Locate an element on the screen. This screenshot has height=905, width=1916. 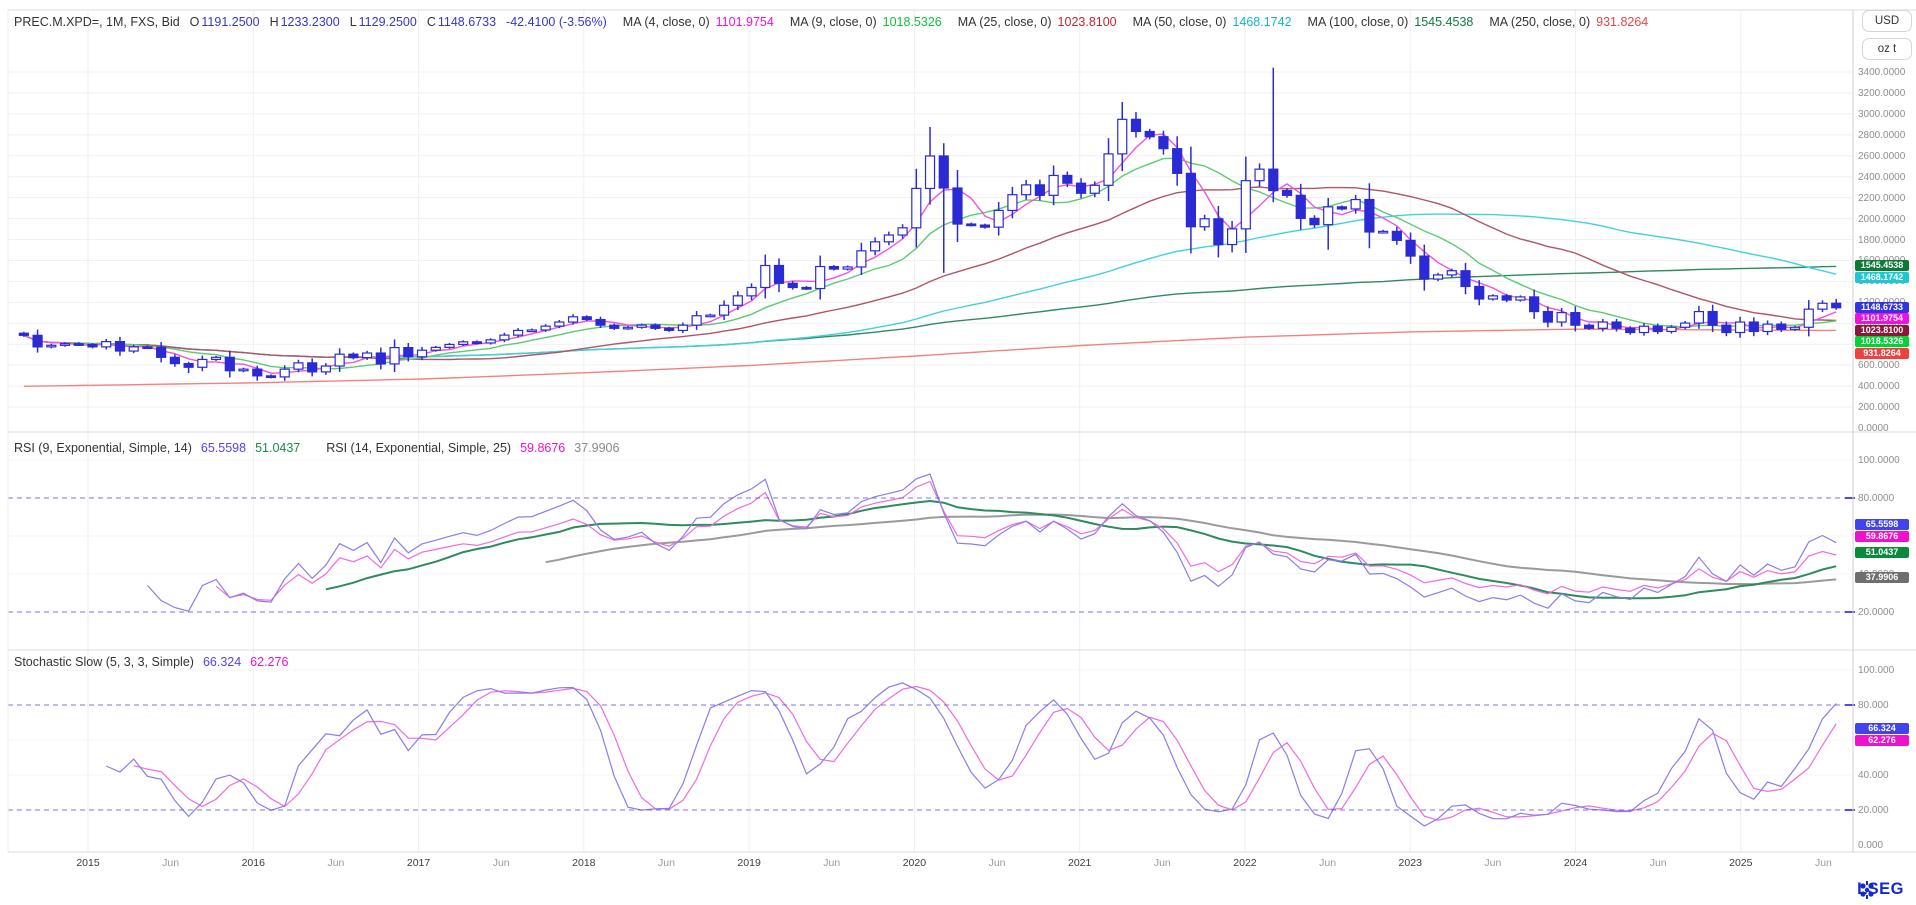
x-axis-label: 2021 is located at coordinates (1079, 863).